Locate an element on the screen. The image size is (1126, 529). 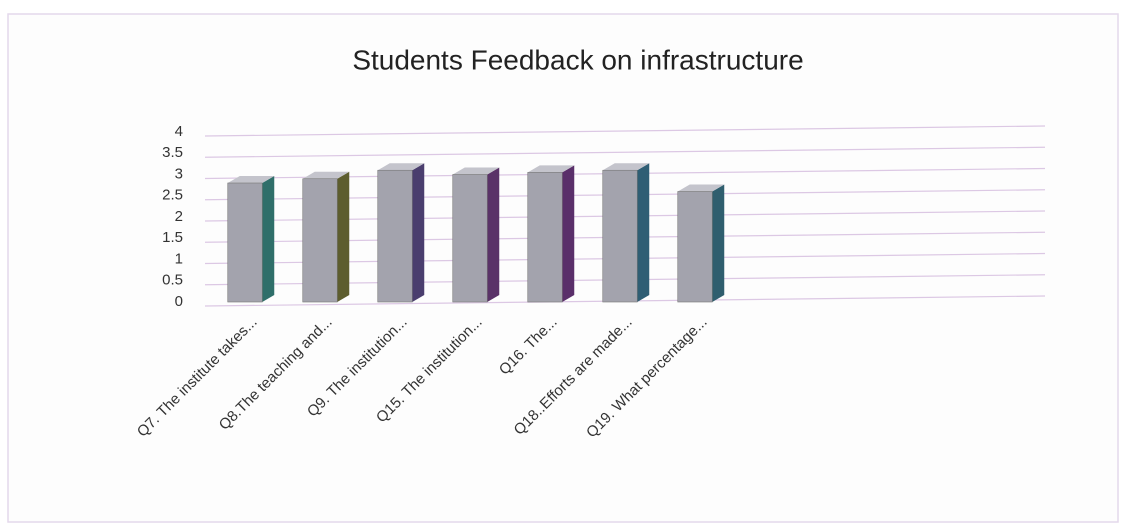
y-tick-label: 1 is located at coordinates (179, 258).